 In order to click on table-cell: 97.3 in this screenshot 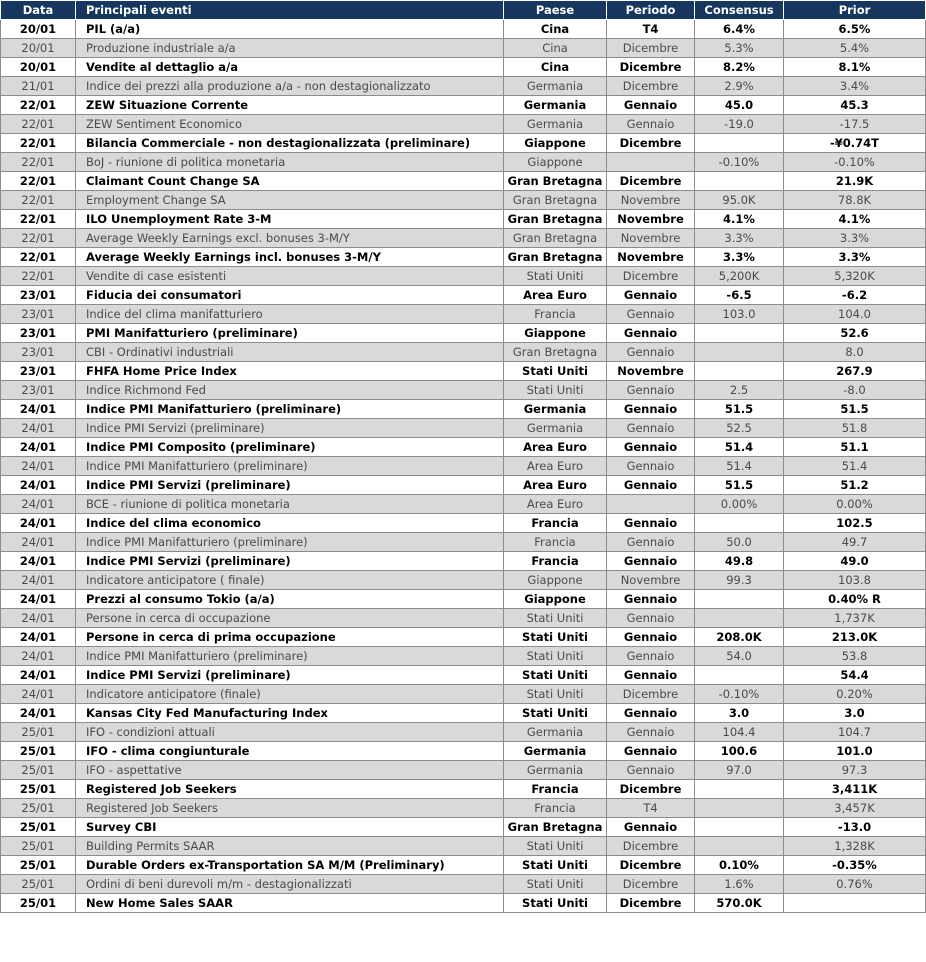, I will do `click(854, 770)`.